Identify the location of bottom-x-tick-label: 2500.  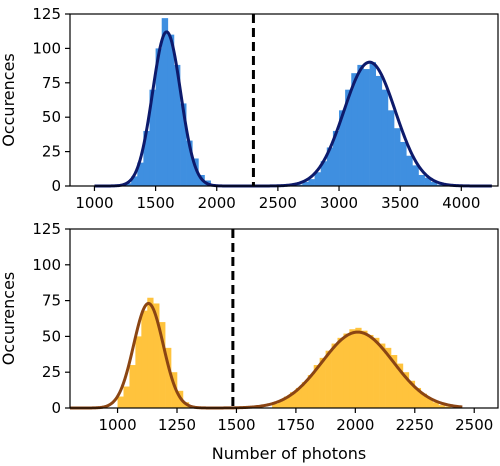
(474, 425).